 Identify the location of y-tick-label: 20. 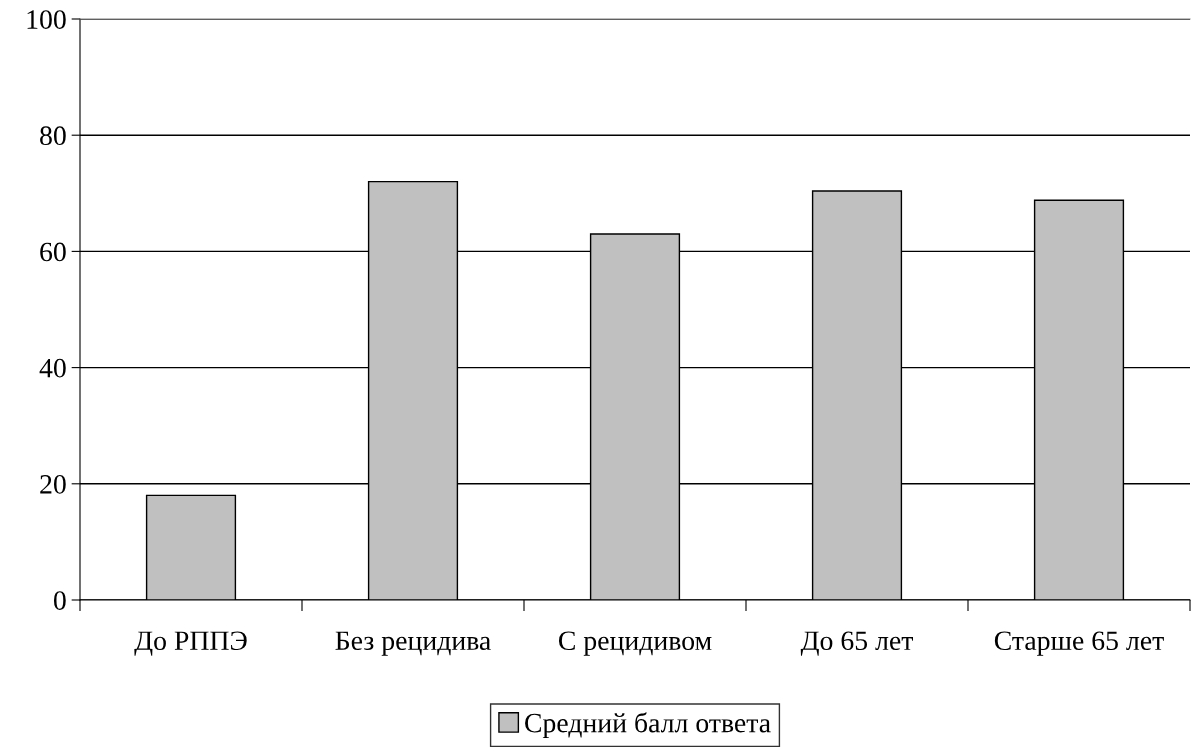
(53, 484).